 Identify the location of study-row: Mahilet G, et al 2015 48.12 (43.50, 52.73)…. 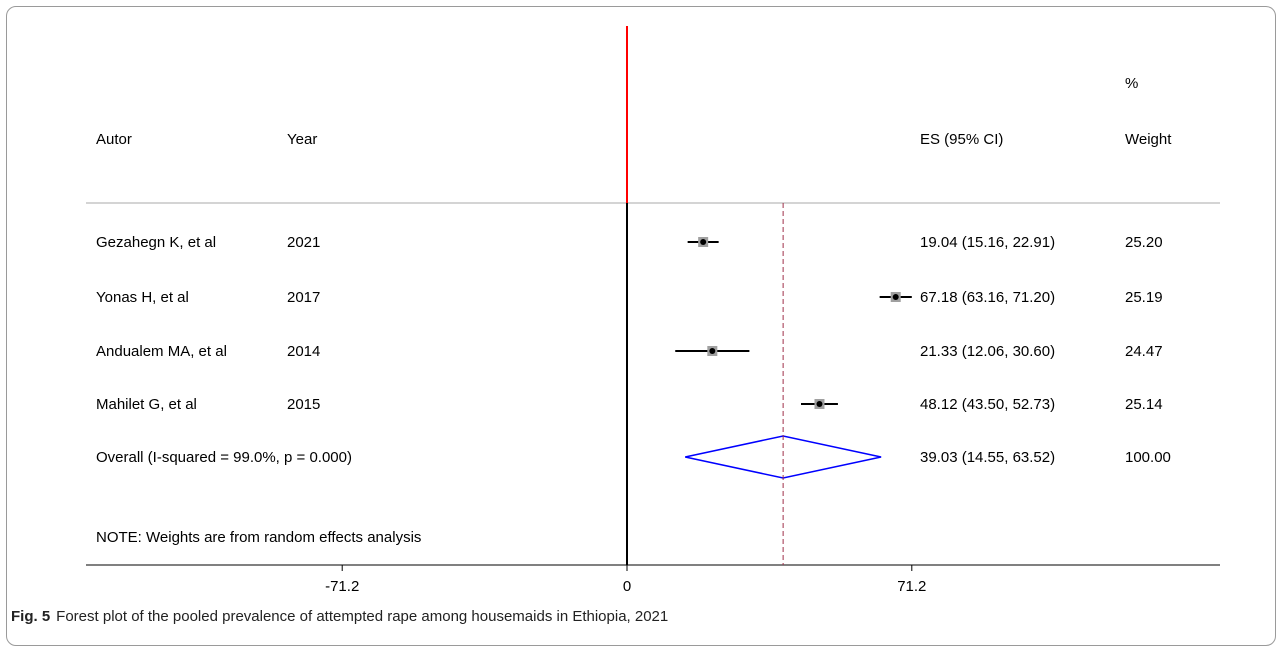
(629, 404).